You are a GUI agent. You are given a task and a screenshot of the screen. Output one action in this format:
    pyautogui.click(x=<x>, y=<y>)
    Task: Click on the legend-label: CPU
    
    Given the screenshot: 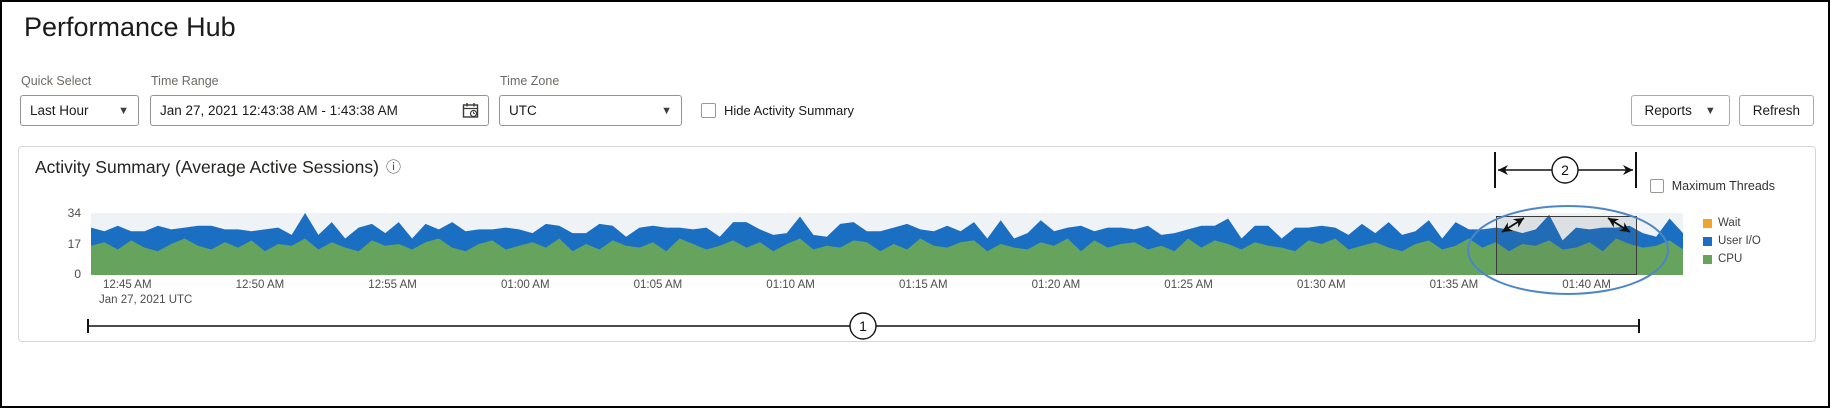 What is the action you would take?
    pyautogui.click(x=1730, y=259)
    